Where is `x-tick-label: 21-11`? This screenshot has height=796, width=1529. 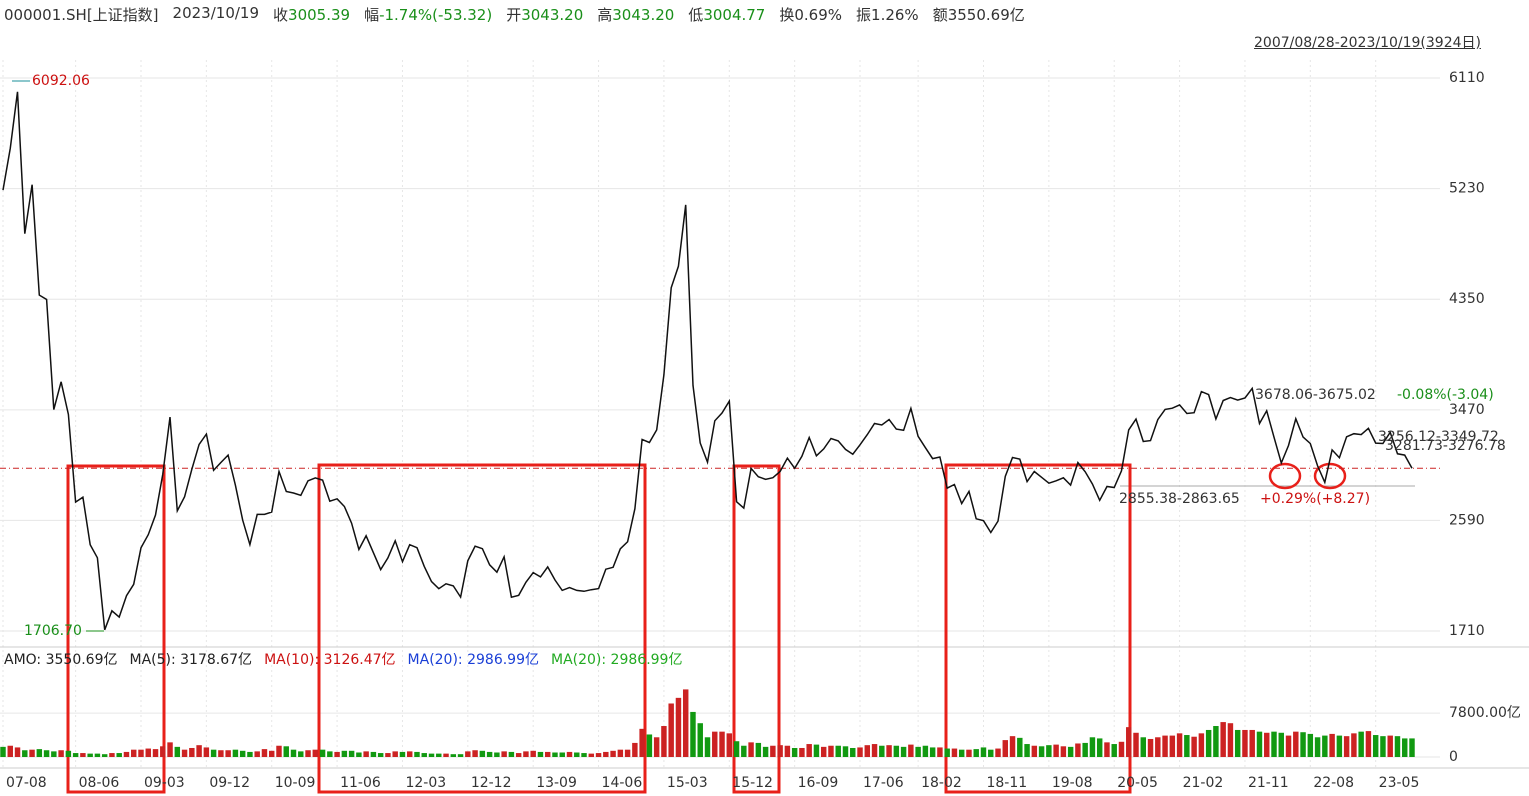 x-tick-label: 21-11 is located at coordinates (1268, 783).